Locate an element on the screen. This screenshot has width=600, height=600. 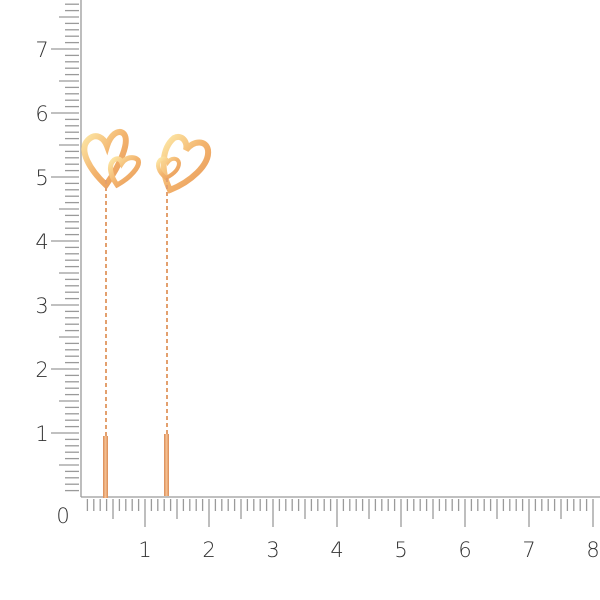
right-earring is located at coordinates (184, 315).